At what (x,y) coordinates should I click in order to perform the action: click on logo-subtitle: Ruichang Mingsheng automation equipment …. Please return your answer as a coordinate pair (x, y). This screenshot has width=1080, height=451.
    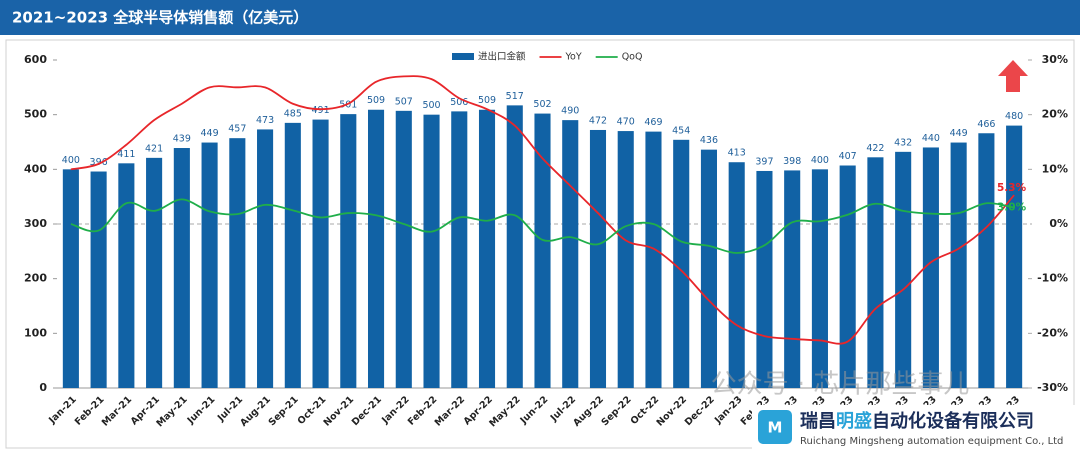
    Looking at the image, I should click on (931, 441).